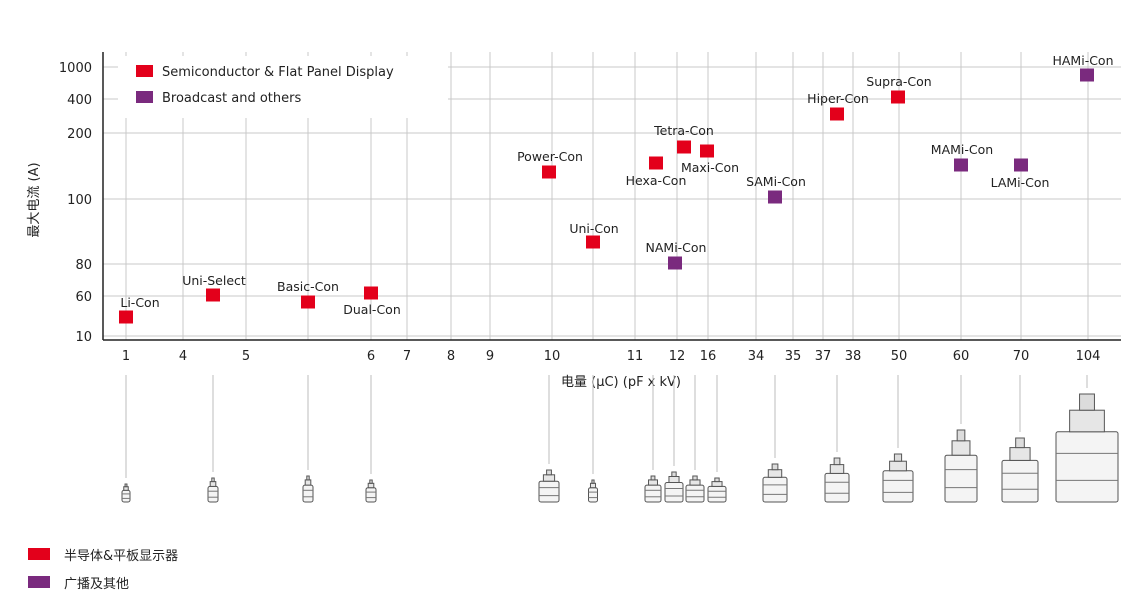  I want to click on label-hiper-con: Hiper-Con, so click(838, 98).